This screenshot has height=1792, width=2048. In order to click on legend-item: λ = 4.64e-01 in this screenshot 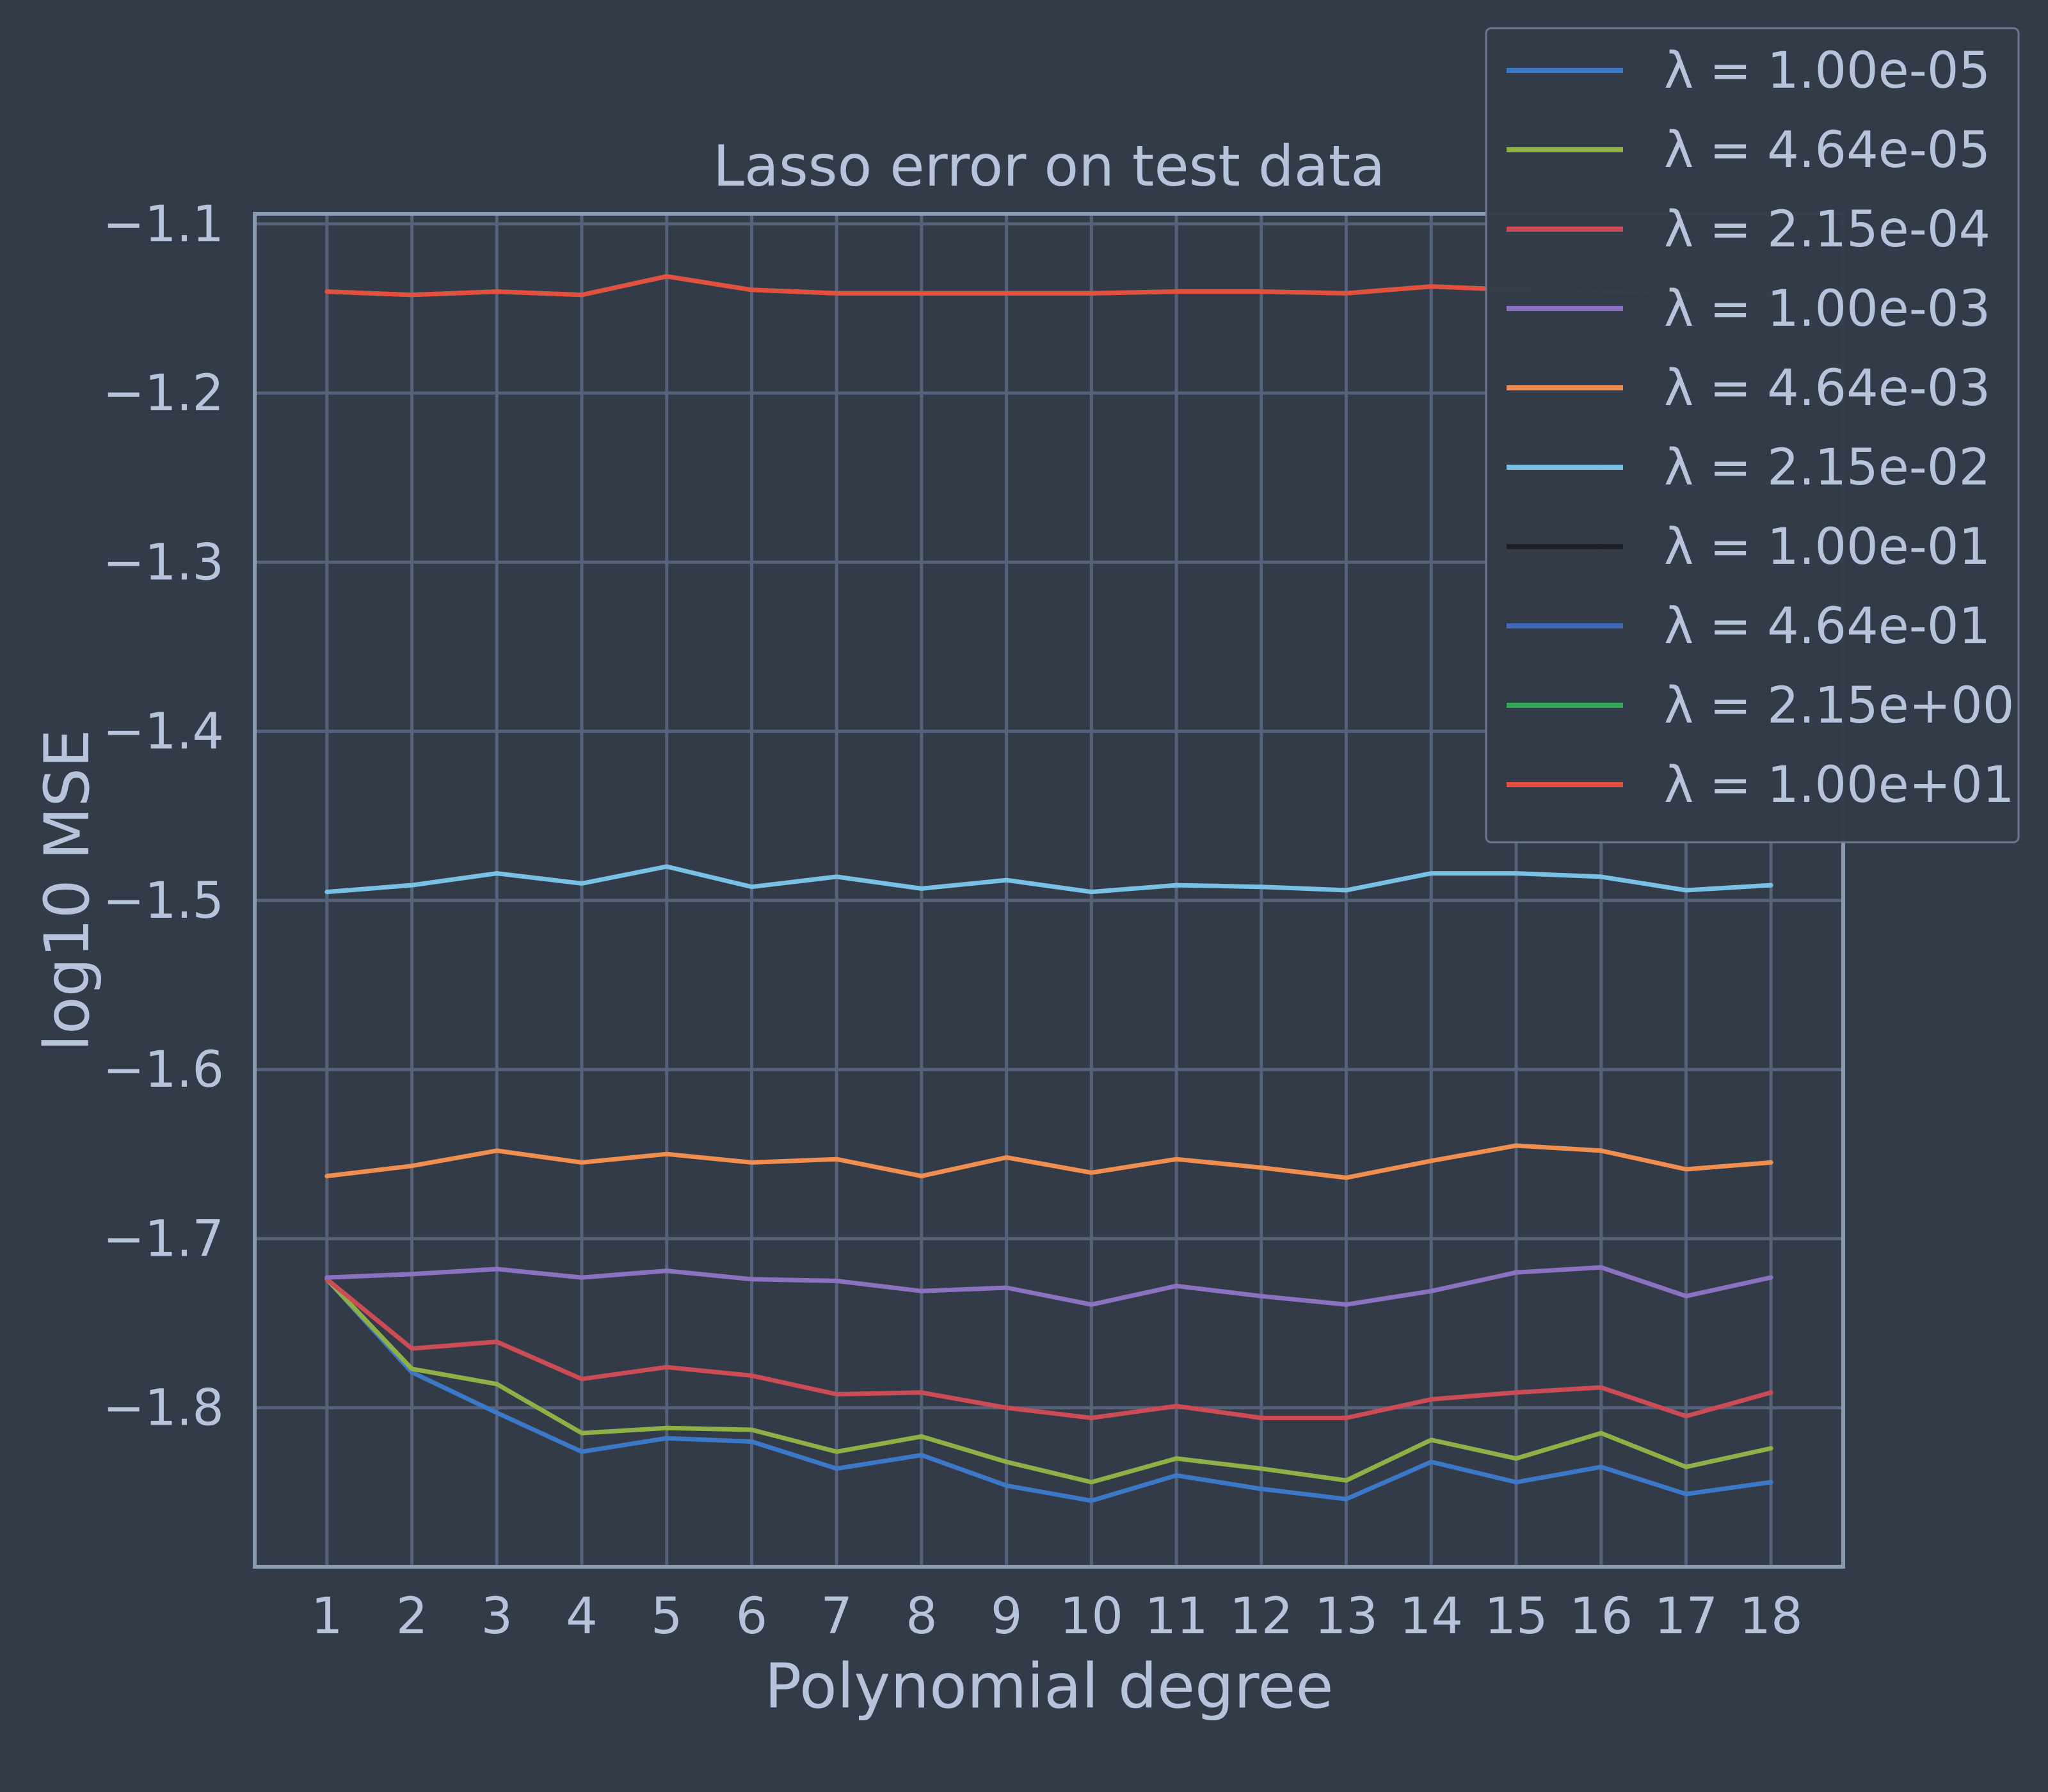, I will do `click(1748, 626)`.